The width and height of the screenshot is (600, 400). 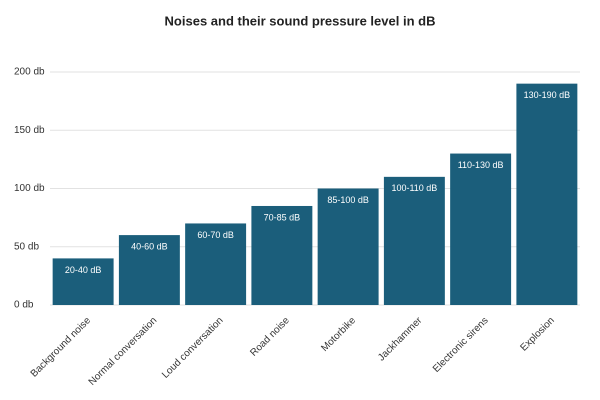 What do you see at coordinates (215, 235) in the screenshot?
I see `value-label: 60-70 dB` at bounding box center [215, 235].